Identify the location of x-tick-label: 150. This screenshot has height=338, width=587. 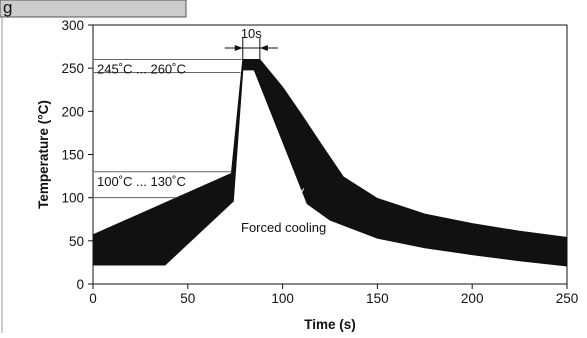
(377, 298).